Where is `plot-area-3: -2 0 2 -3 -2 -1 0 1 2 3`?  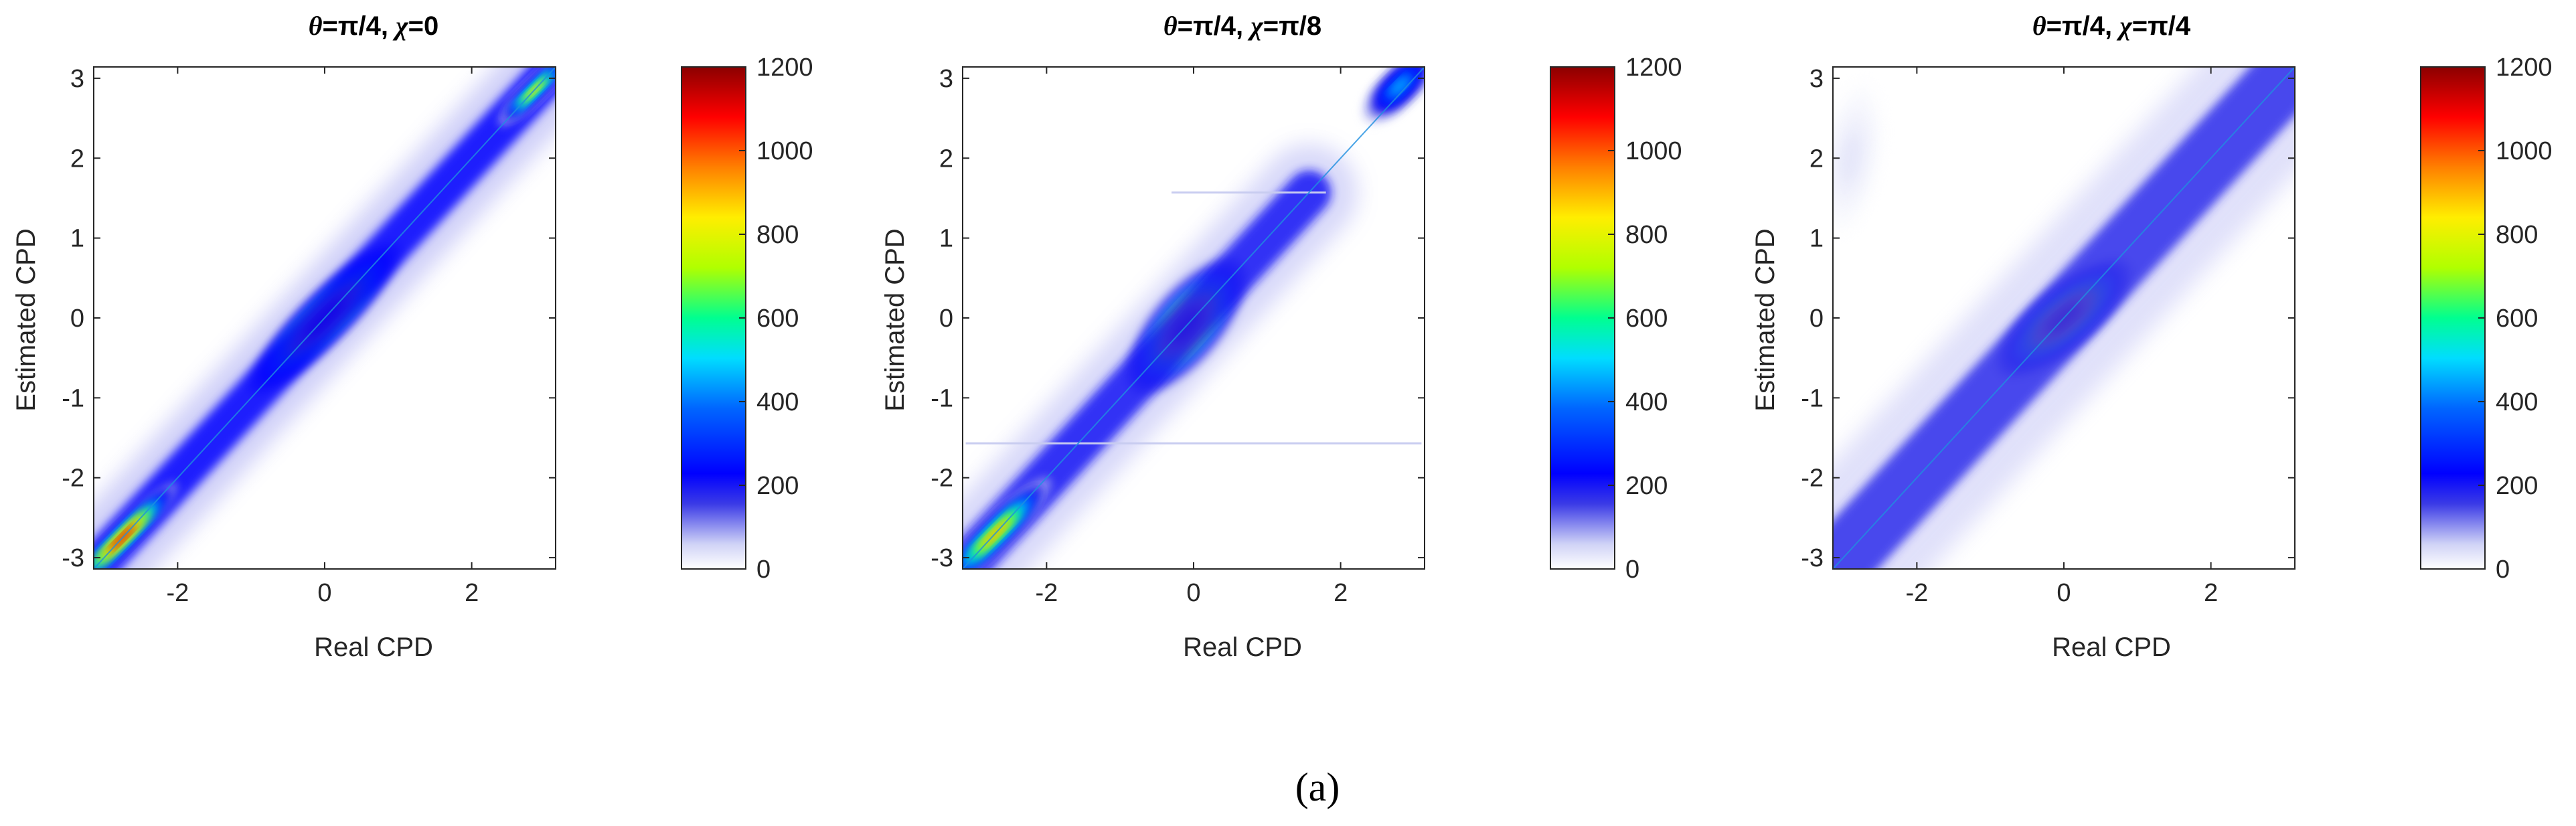 plot-area-3: -2 0 2 -3 -2 -1 0 1 2 3 is located at coordinates (2048, 336).